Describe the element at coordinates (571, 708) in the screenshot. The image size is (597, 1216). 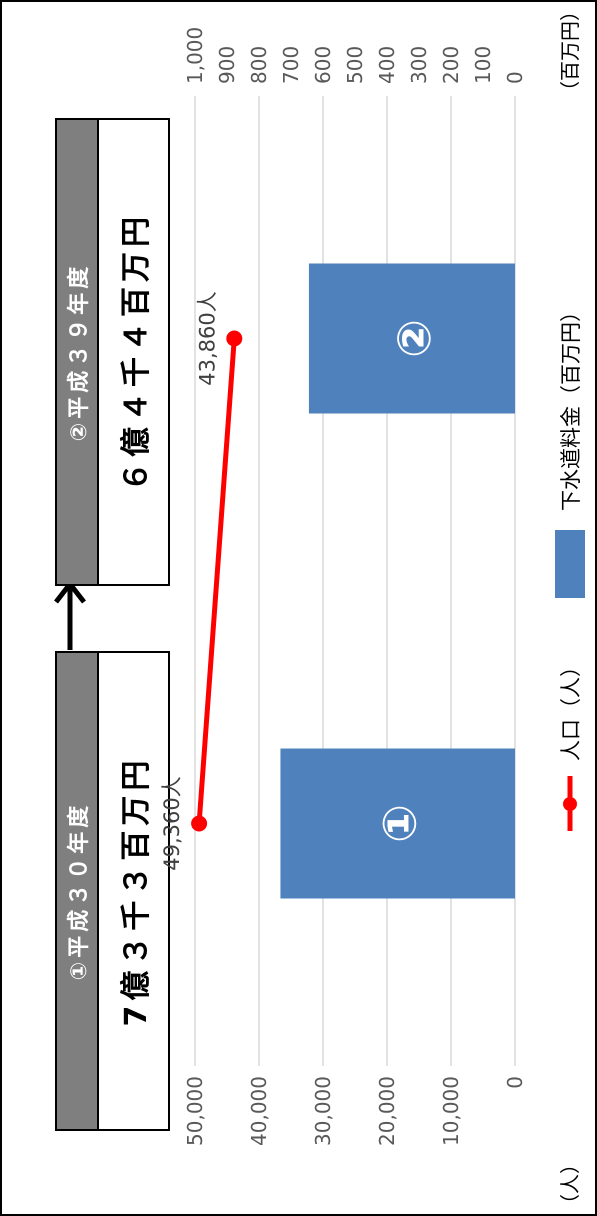
I see `legend-line-label: 人口（人）` at that location.